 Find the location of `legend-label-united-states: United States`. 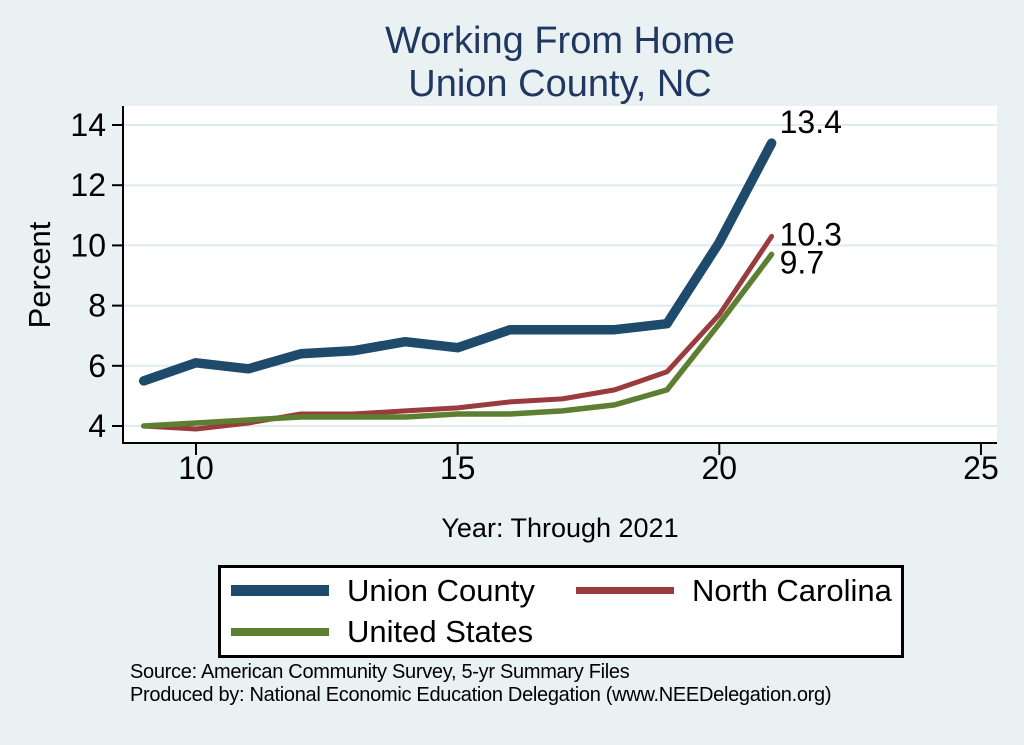

legend-label-united-states: United States is located at coordinates (440, 632).